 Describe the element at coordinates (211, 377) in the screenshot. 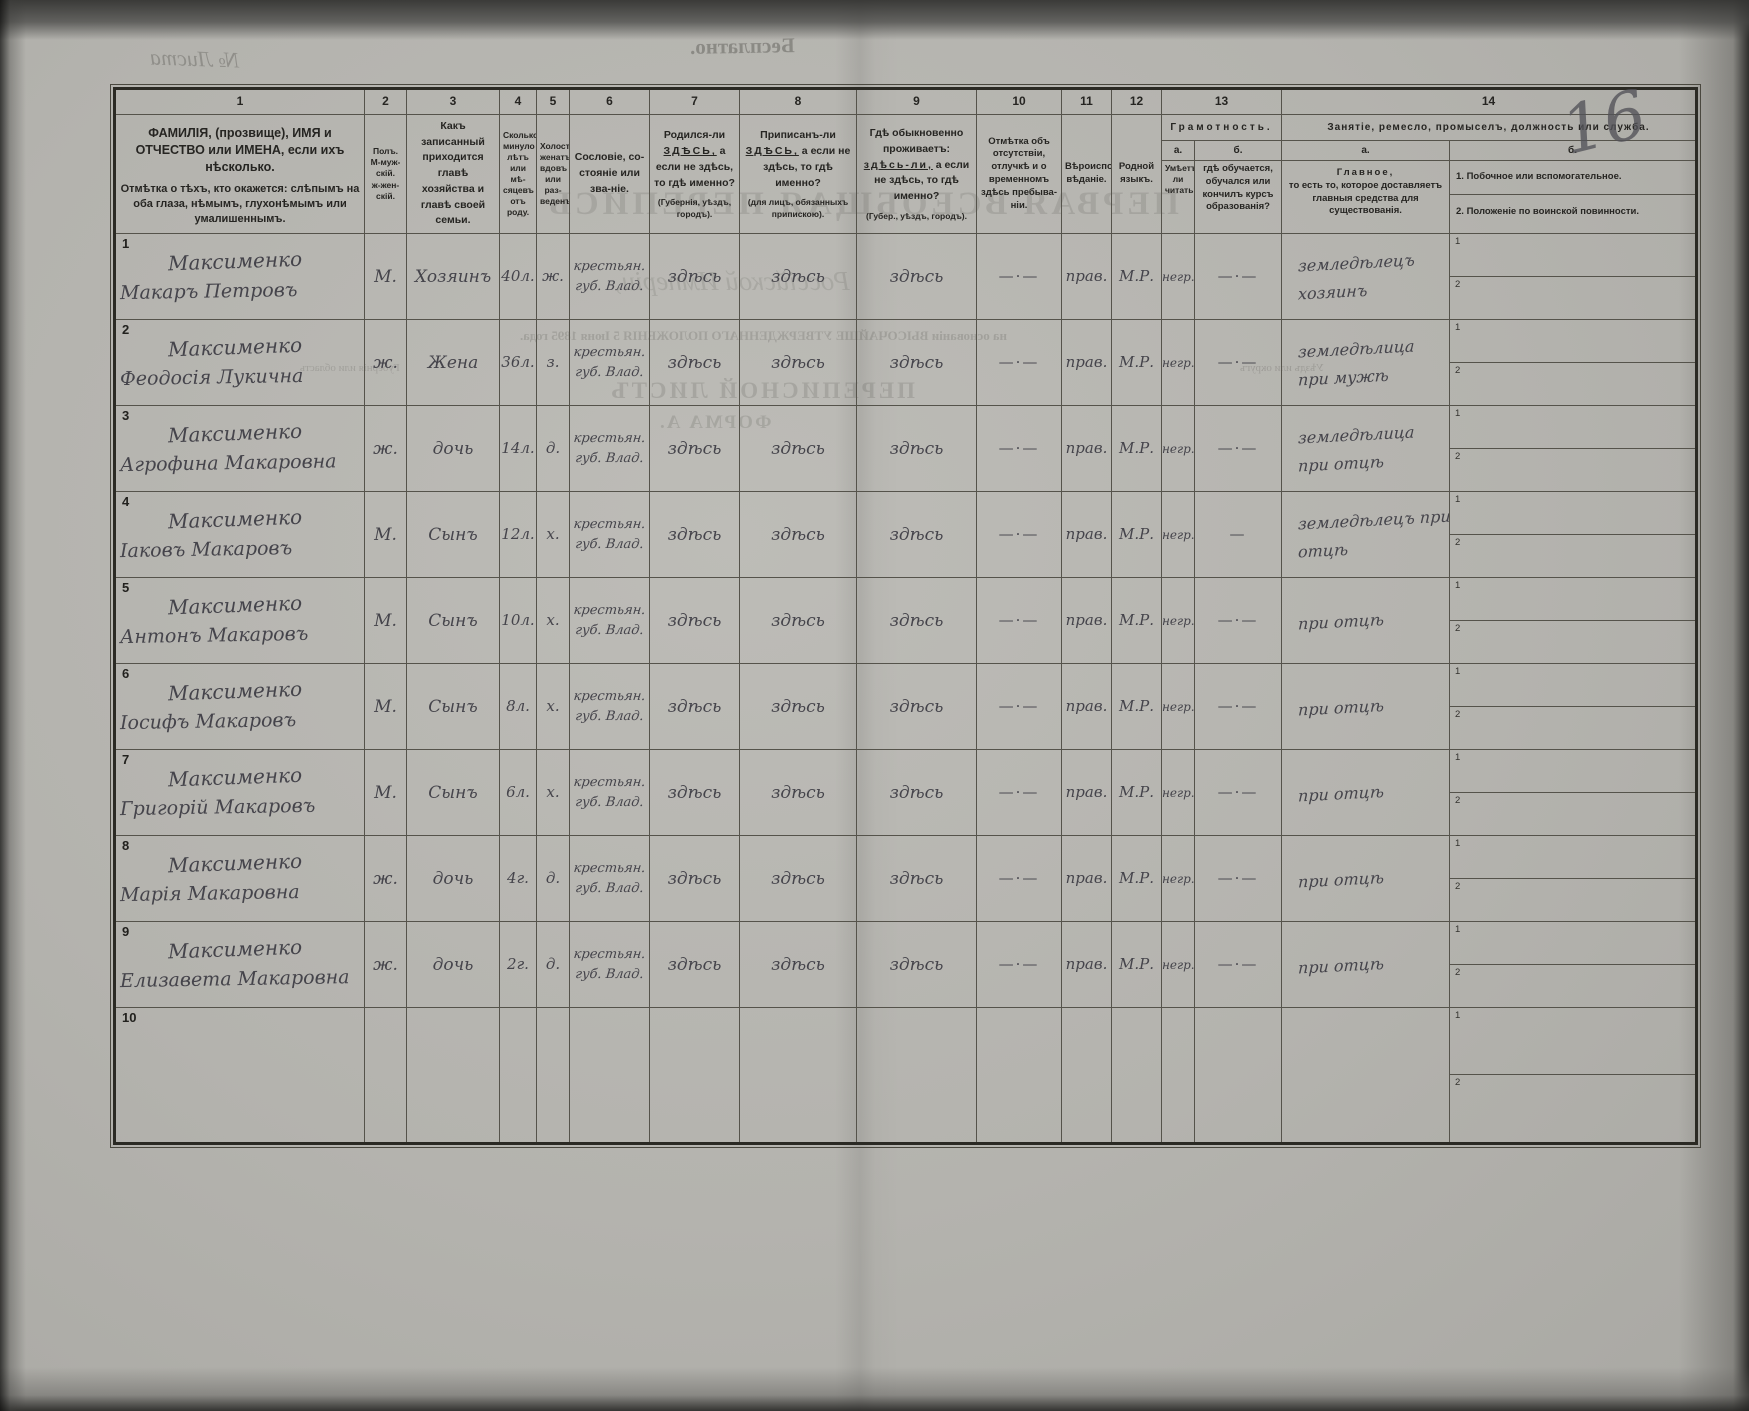

I see `given-name-handwriting: Феодосія Лукична` at that location.